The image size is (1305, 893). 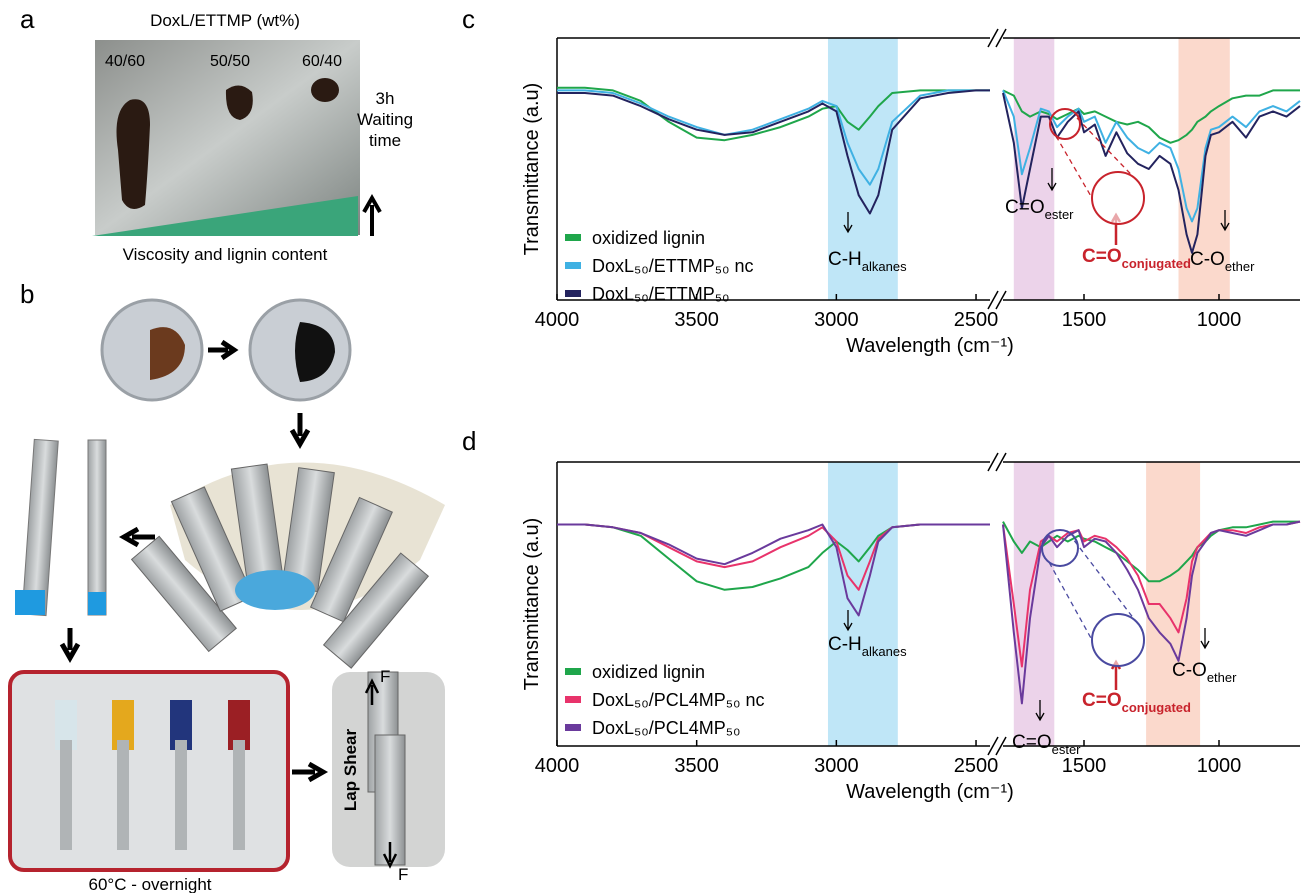 What do you see at coordinates (325, 90) in the screenshot?
I see `sample-blob` at bounding box center [325, 90].